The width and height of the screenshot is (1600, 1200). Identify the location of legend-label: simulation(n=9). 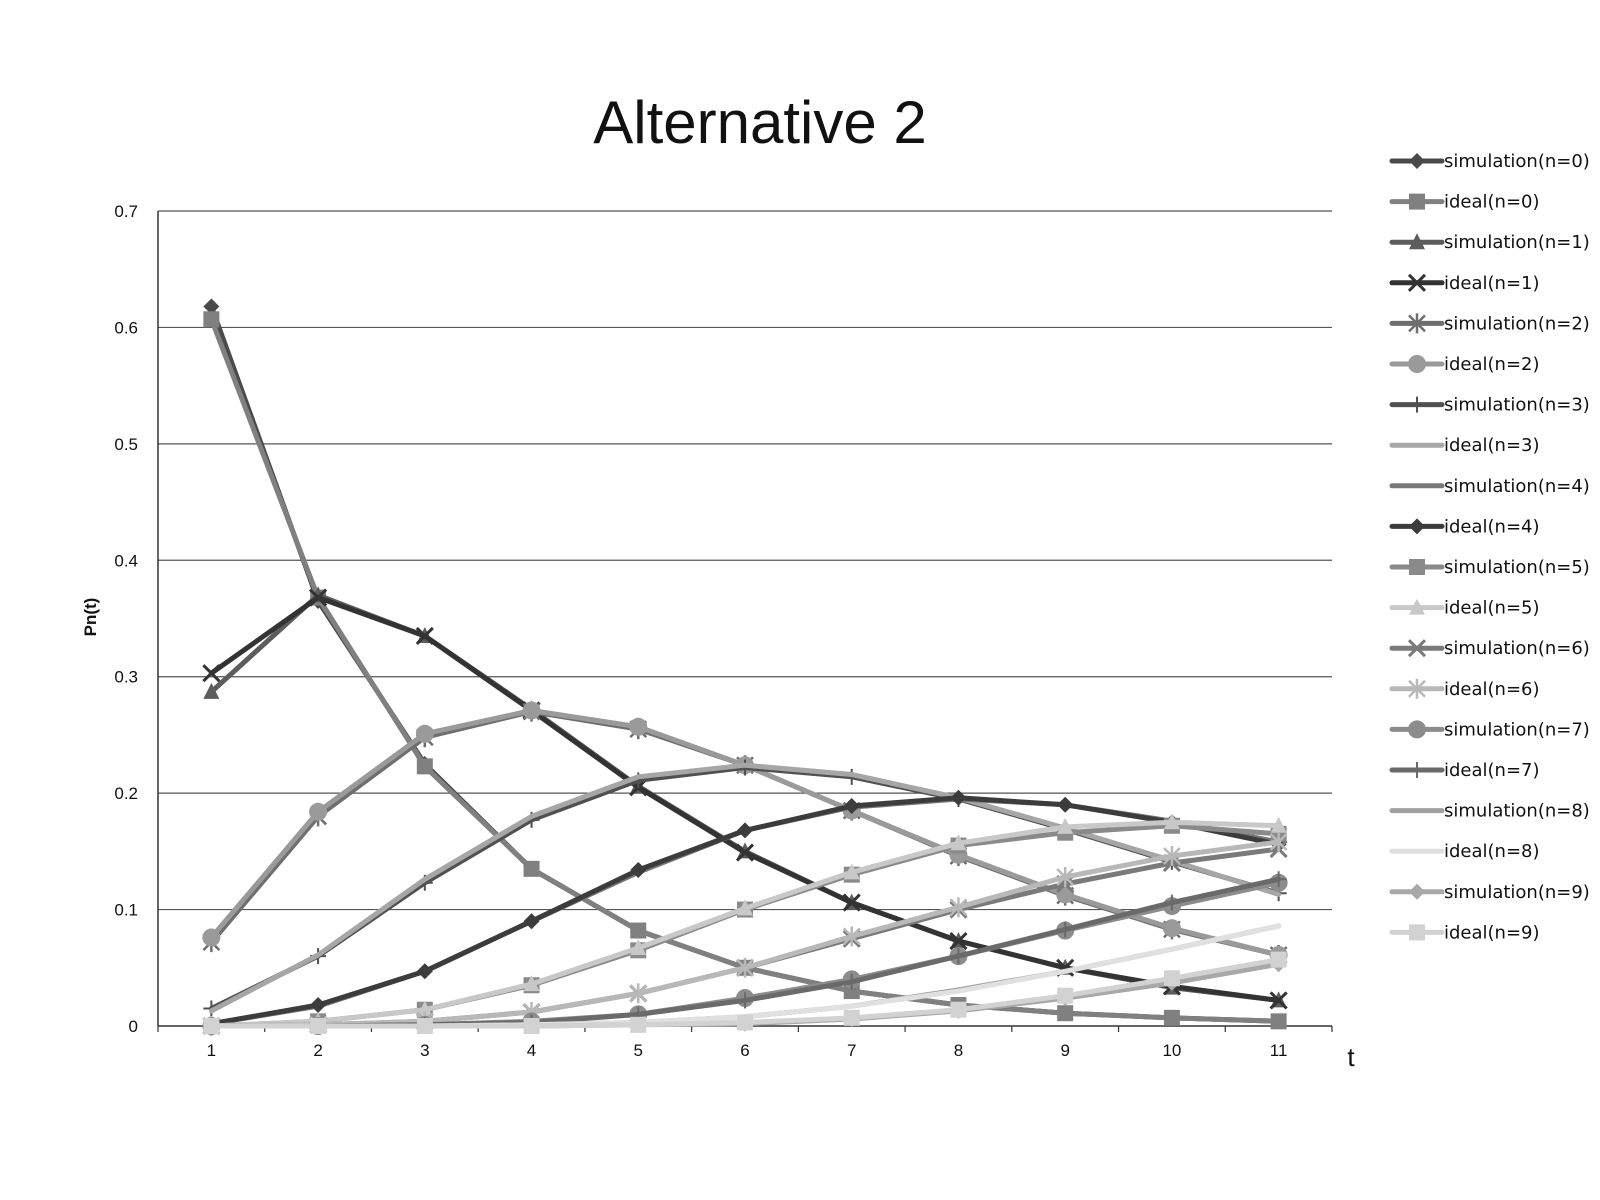
(1517, 892).